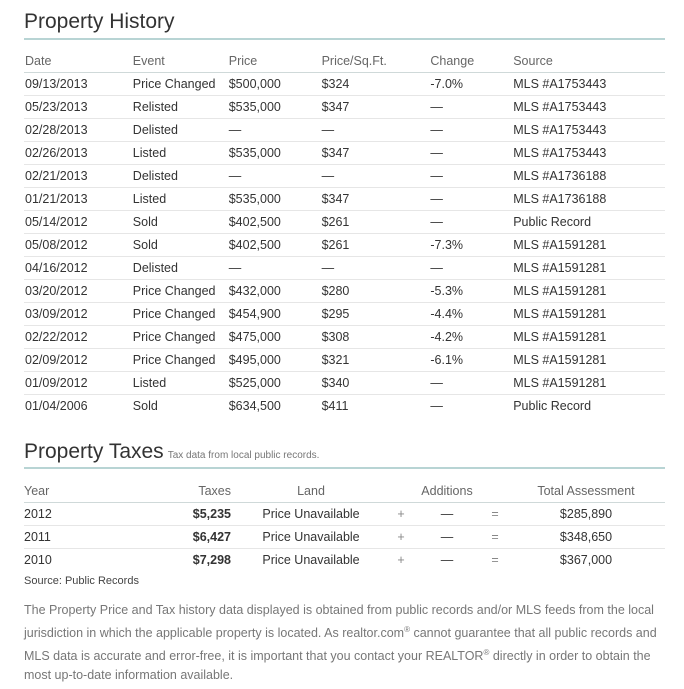 The height and width of the screenshot is (689, 684). What do you see at coordinates (344, 39) in the screenshot?
I see `history-heading-divider` at bounding box center [344, 39].